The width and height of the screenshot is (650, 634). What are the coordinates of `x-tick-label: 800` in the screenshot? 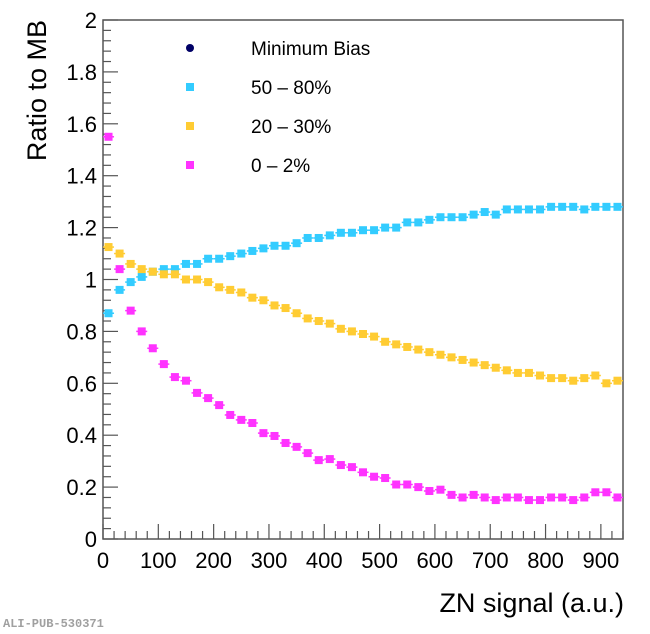 It's located at (545, 560).